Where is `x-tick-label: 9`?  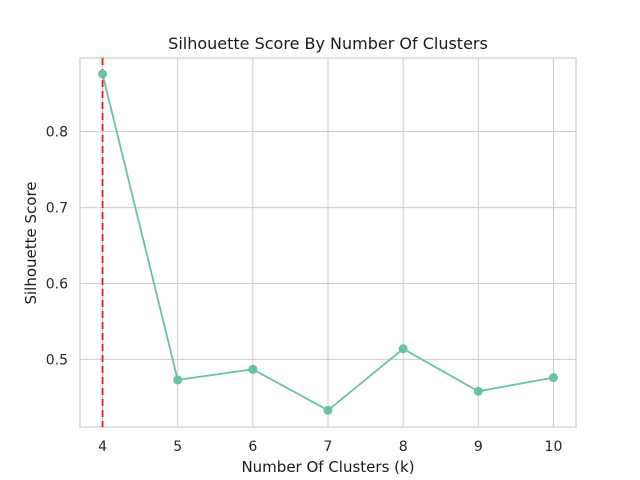
x-tick-label: 9 is located at coordinates (478, 447).